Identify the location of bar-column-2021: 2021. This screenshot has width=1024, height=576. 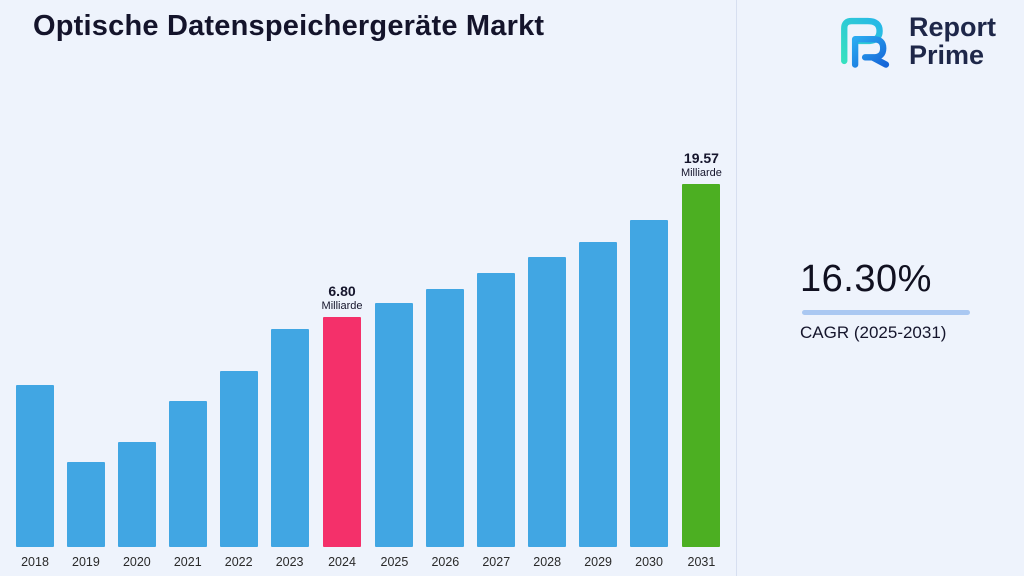
(187, 345).